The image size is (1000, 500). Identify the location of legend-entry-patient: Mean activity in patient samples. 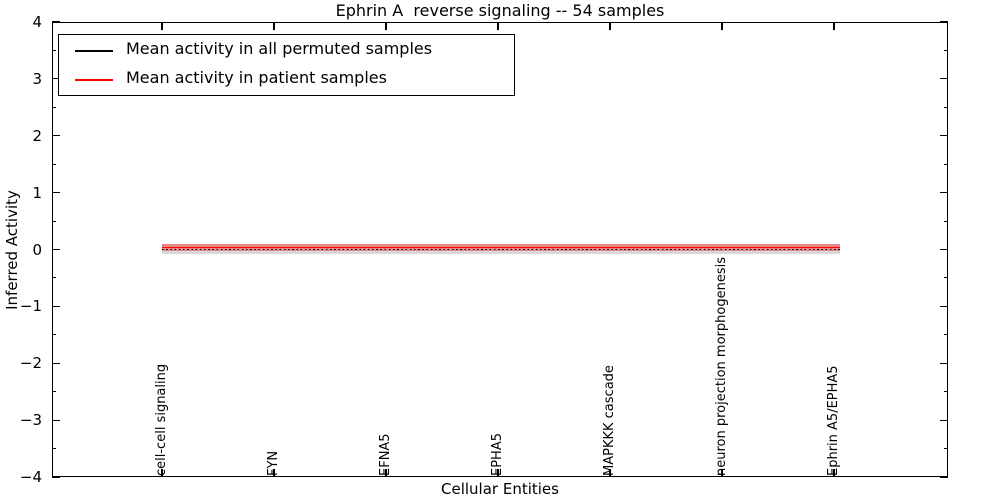
(286, 80).